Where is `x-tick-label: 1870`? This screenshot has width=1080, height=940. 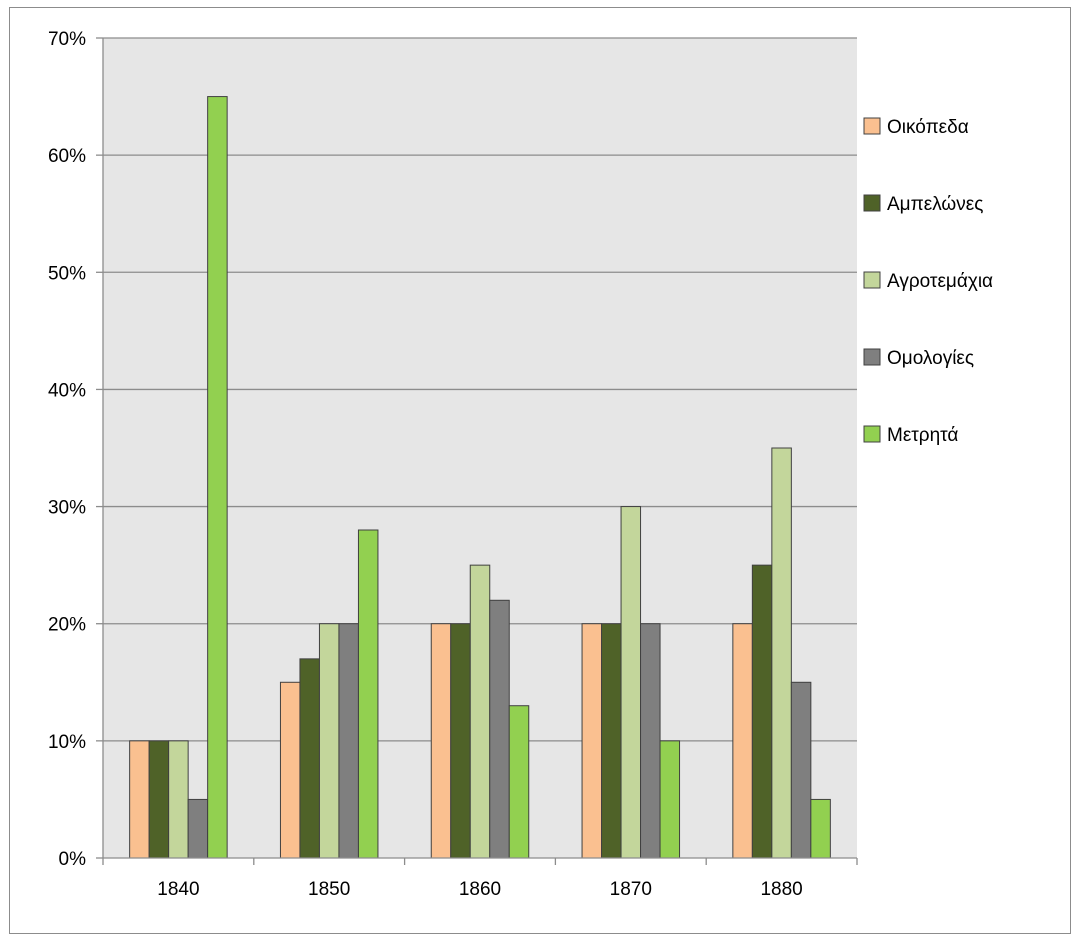
x-tick-label: 1870 is located at coordinates (631, 889).